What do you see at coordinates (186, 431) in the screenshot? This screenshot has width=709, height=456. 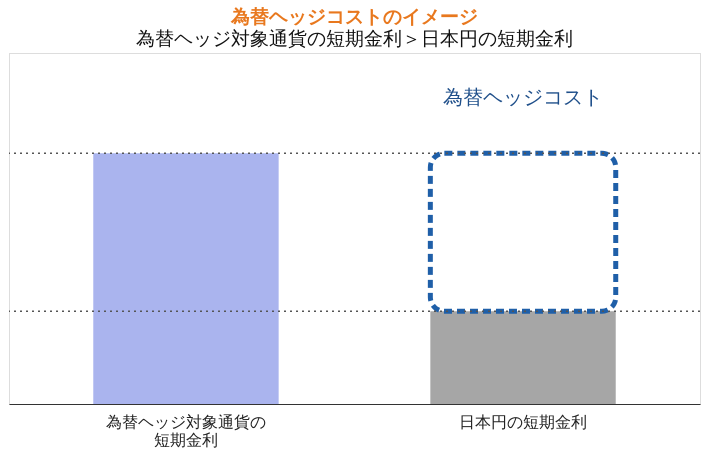 I see `x-tick-label: 為替ヘッジ対象通貨の短期金利` at bounding box center [186, 431].